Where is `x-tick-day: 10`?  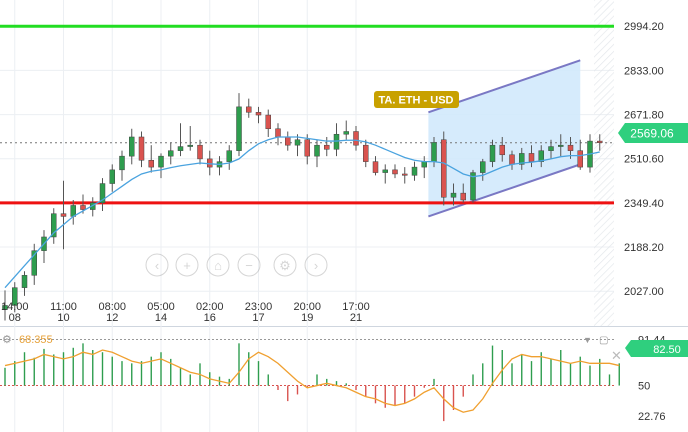
x-tick-day: 10 is located at coordinates (63, 318).